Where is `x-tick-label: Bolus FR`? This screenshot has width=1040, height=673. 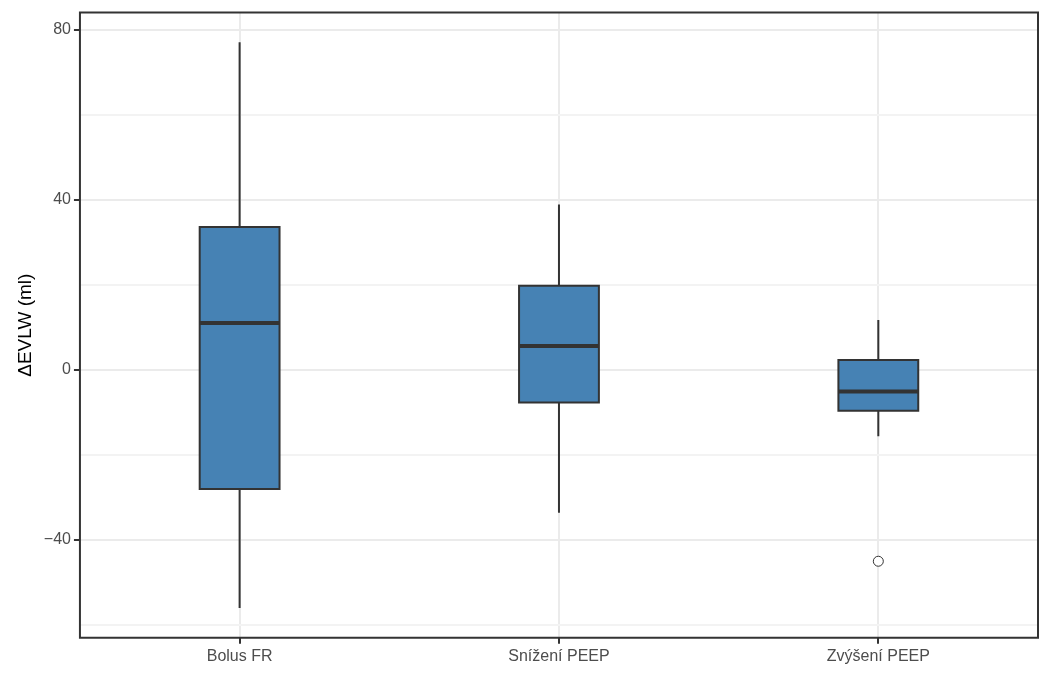 x-tick-label: Bolus FR is located at coordinates (239, 655).